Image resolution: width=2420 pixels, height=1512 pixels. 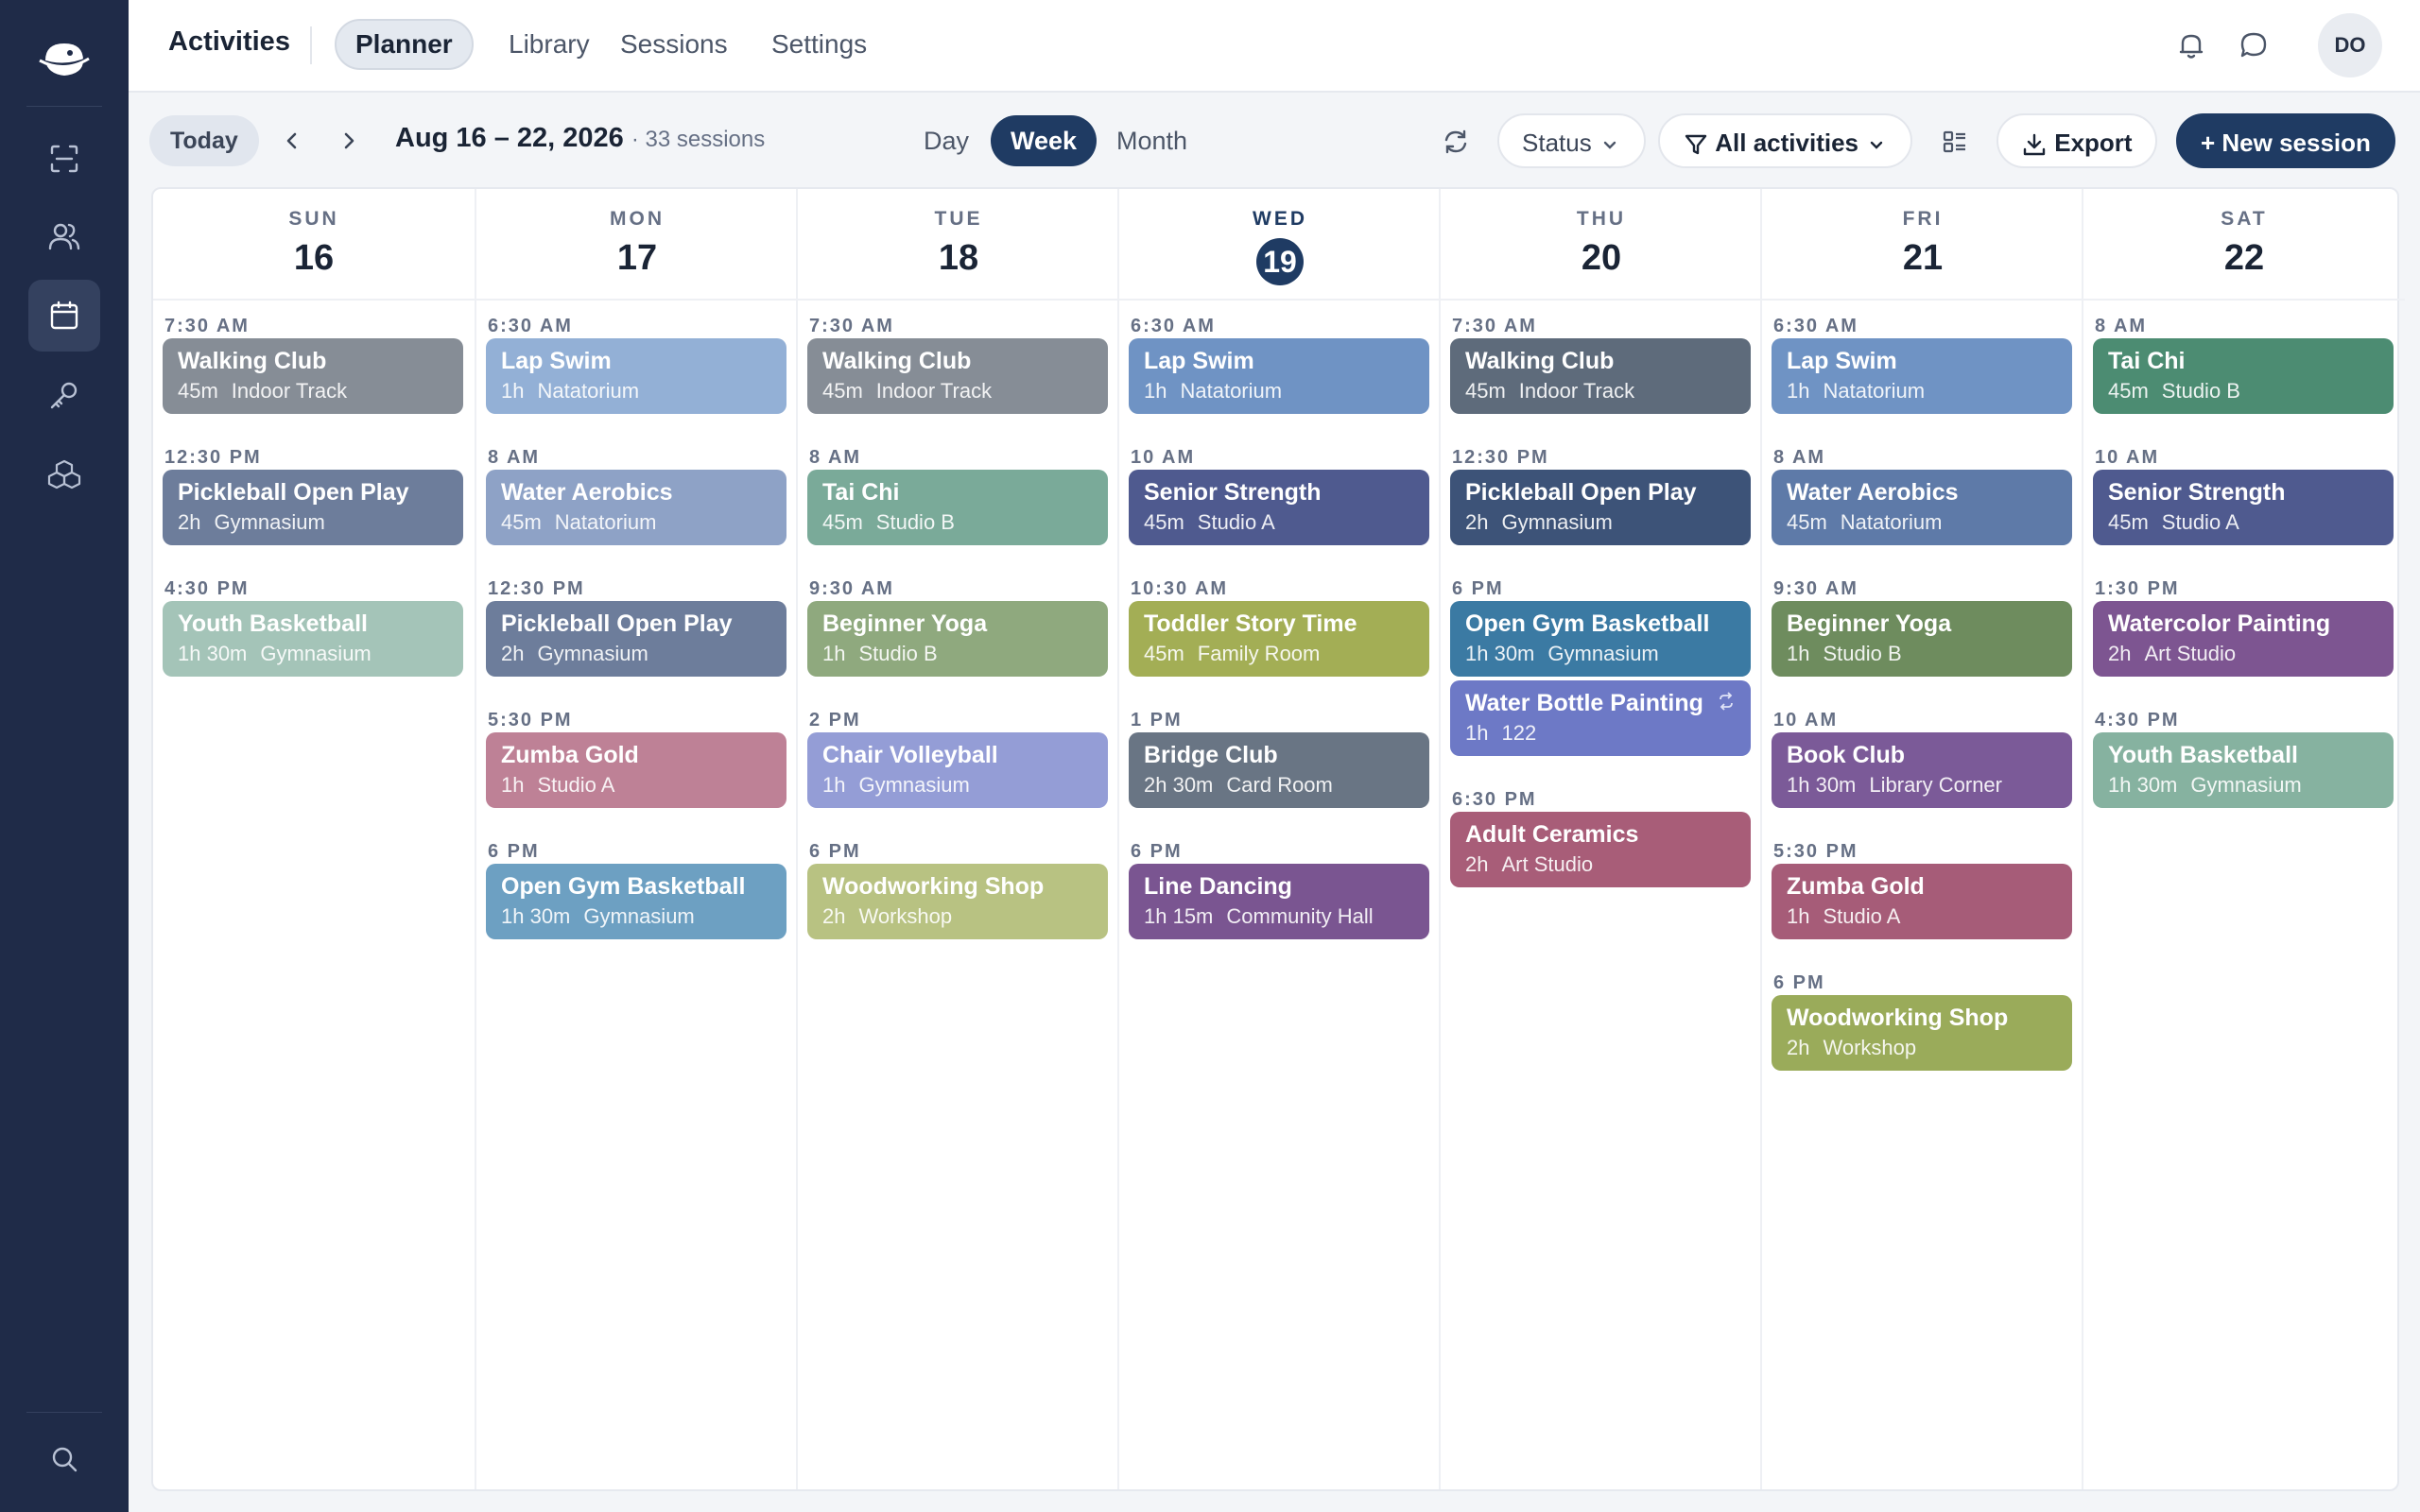 What do you see at coordinates (1279, 901) in the screenshot?
I see `session-card: Line Dancing 1h 15m Community Hall` at bounding box center [1279, 901].